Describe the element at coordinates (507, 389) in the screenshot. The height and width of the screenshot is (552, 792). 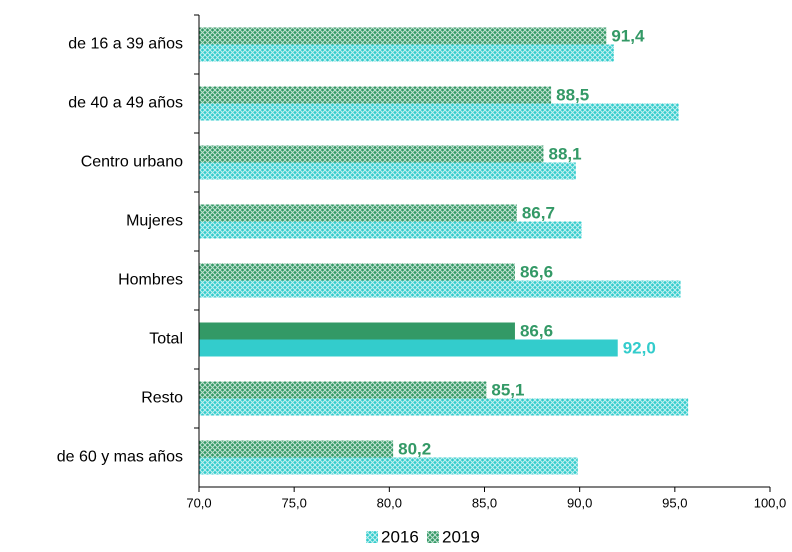
I see `data-label: 85,1` at that location.